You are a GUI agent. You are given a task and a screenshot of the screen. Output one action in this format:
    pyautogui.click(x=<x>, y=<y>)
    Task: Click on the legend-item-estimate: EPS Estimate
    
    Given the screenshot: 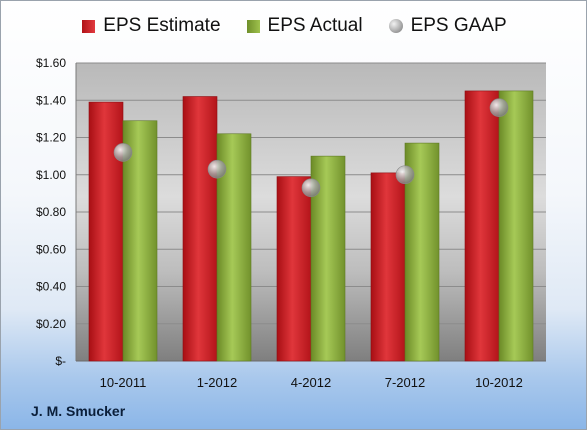 What is the action you would take?
    pyautogui.click(x=151, y=26)
    